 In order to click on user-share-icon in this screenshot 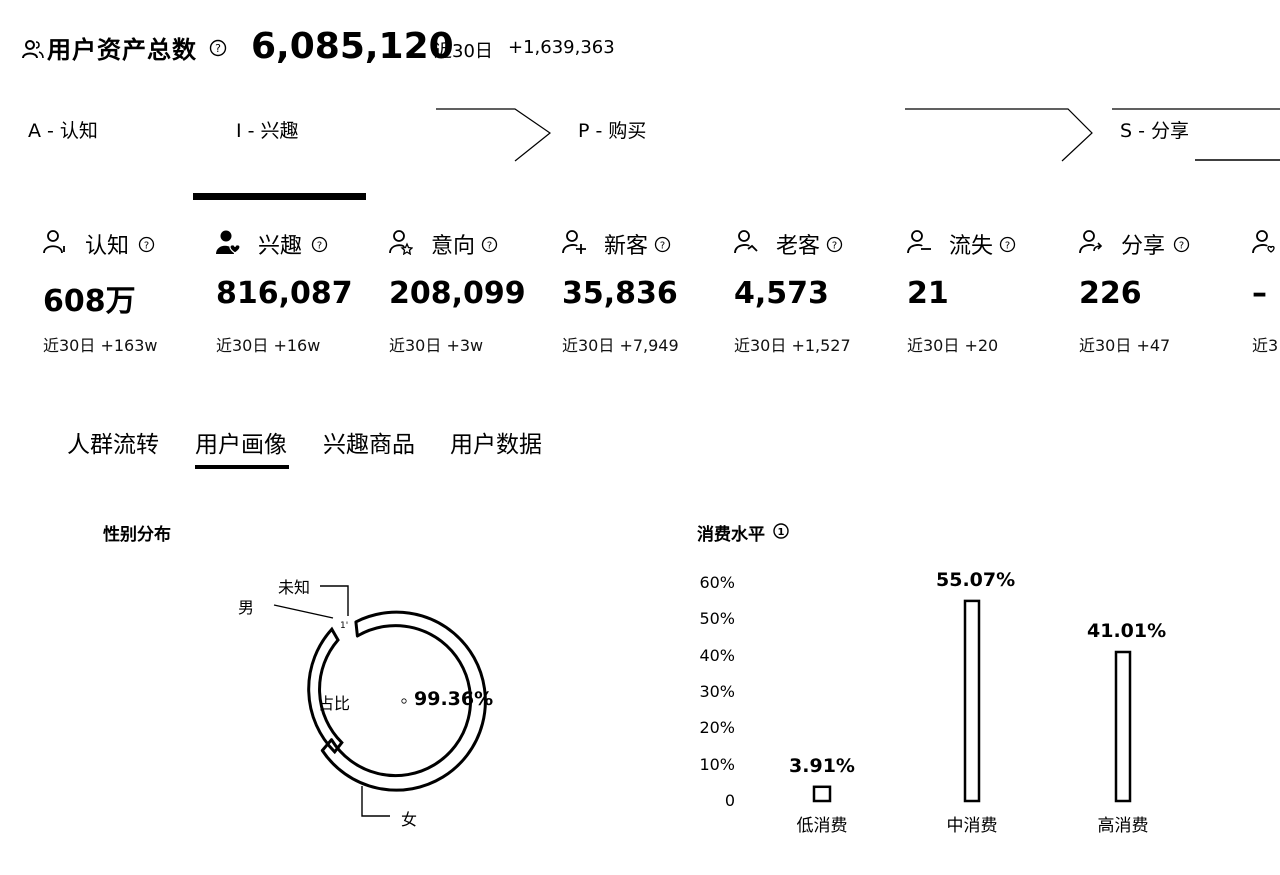, I will do `click(1091, 242)`.